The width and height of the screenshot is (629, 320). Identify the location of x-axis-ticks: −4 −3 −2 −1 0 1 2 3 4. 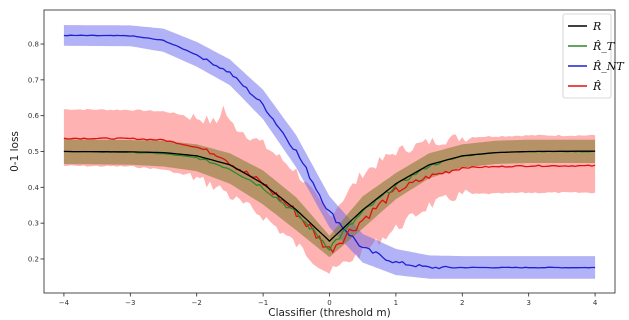
(328, 300).